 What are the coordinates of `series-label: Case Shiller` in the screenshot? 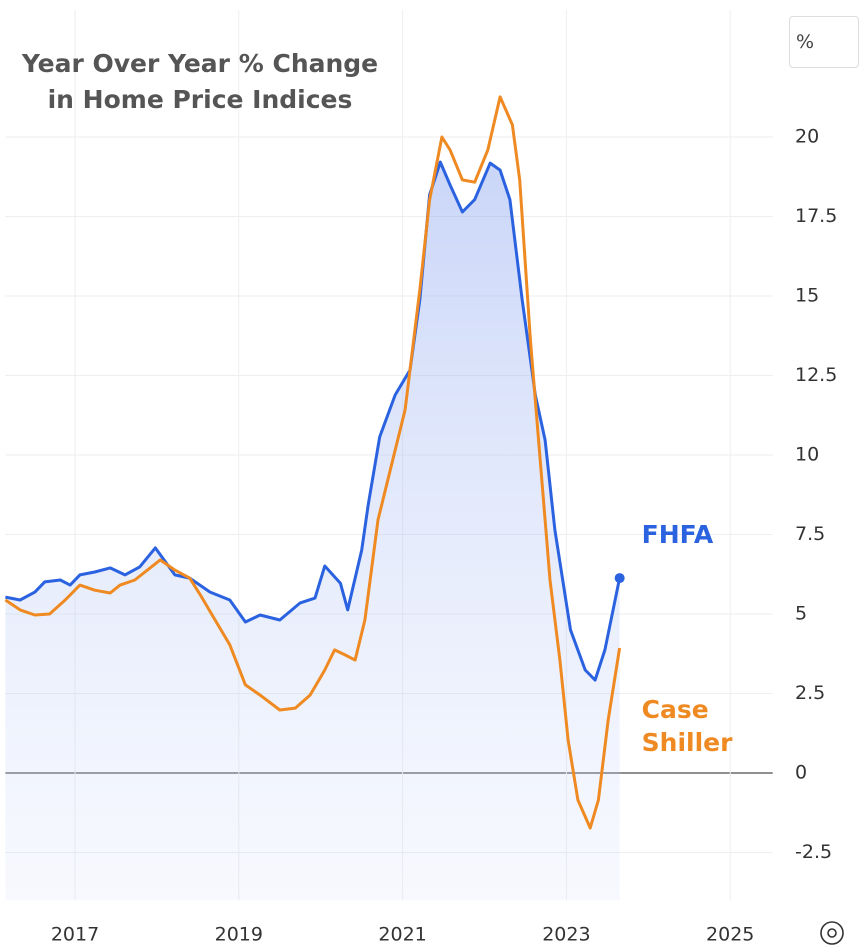 It's located at (687, 726).